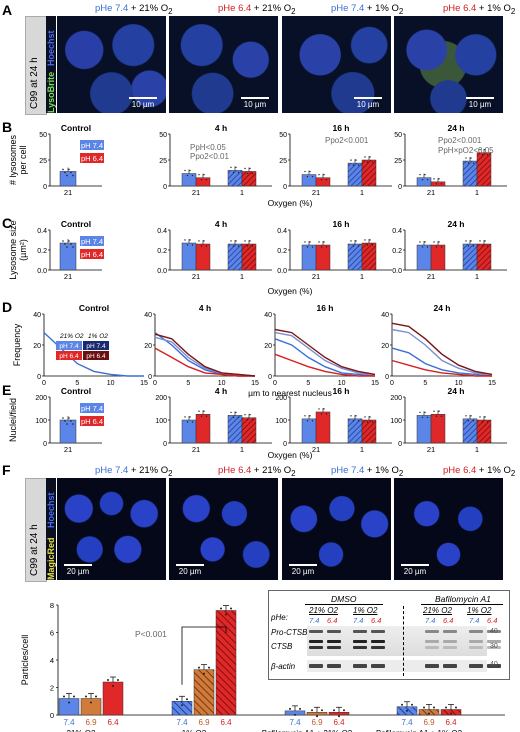 The height and width of the screenshot is (732, 520). Describe the element at coordinates (6, 470) in the screenshot. I see `panel-letter-f: F` at that location.